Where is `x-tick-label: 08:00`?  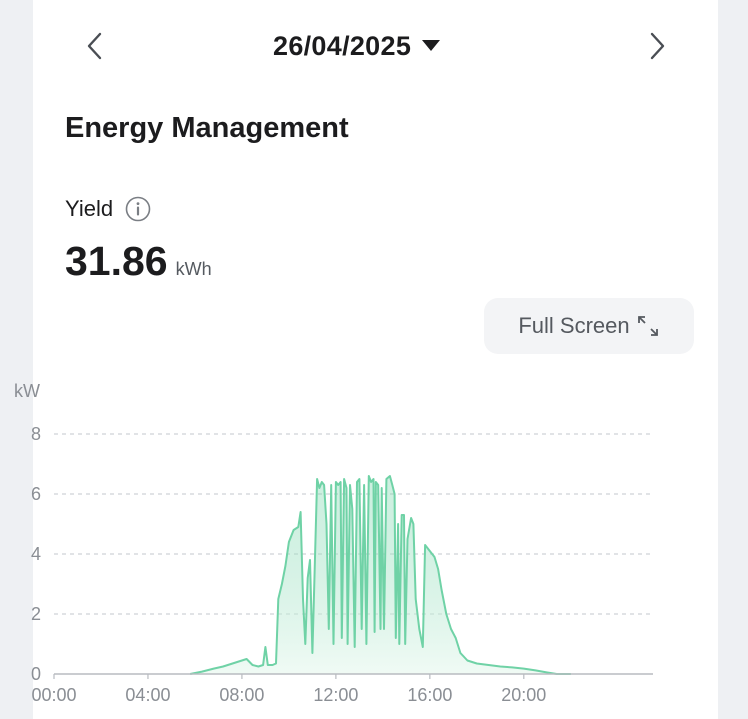 x-tick-label: 08:00 is located at coordinates (241, 695).